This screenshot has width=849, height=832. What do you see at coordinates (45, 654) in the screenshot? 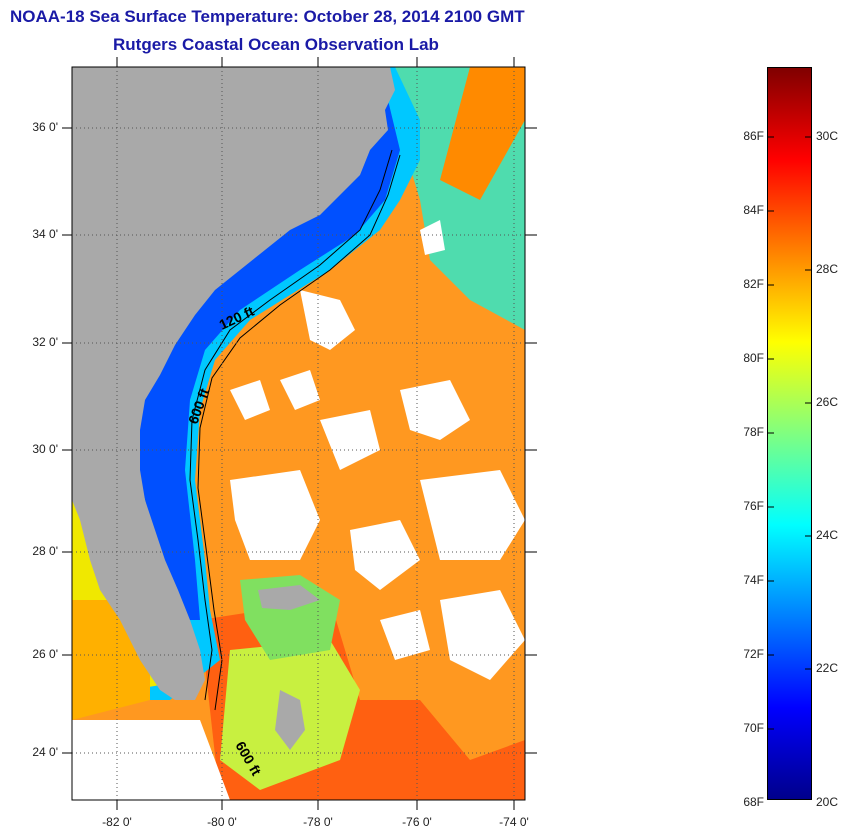
I see `lat-label: 26 0'` at bounding box center [45, 654].